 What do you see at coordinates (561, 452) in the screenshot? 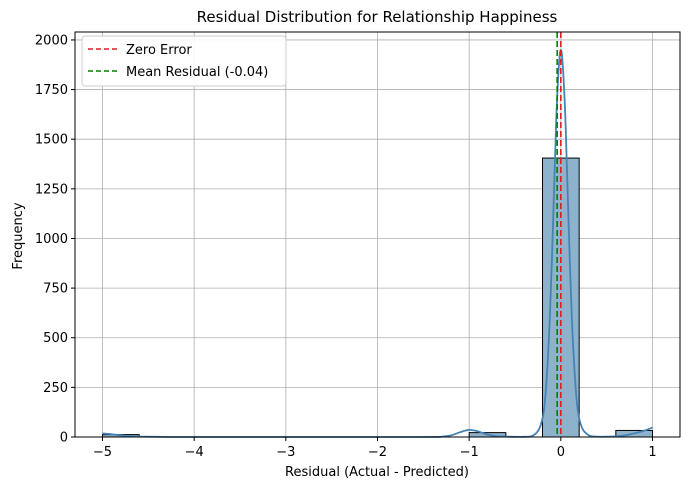
I see `x-tick-label: 0` at bounding box center [561, 452].